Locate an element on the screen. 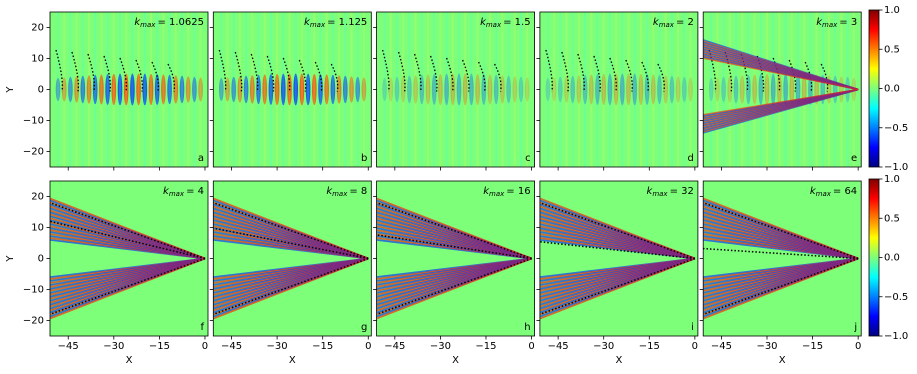  title-value: = 1.5 is located at coordinates (516, 22).